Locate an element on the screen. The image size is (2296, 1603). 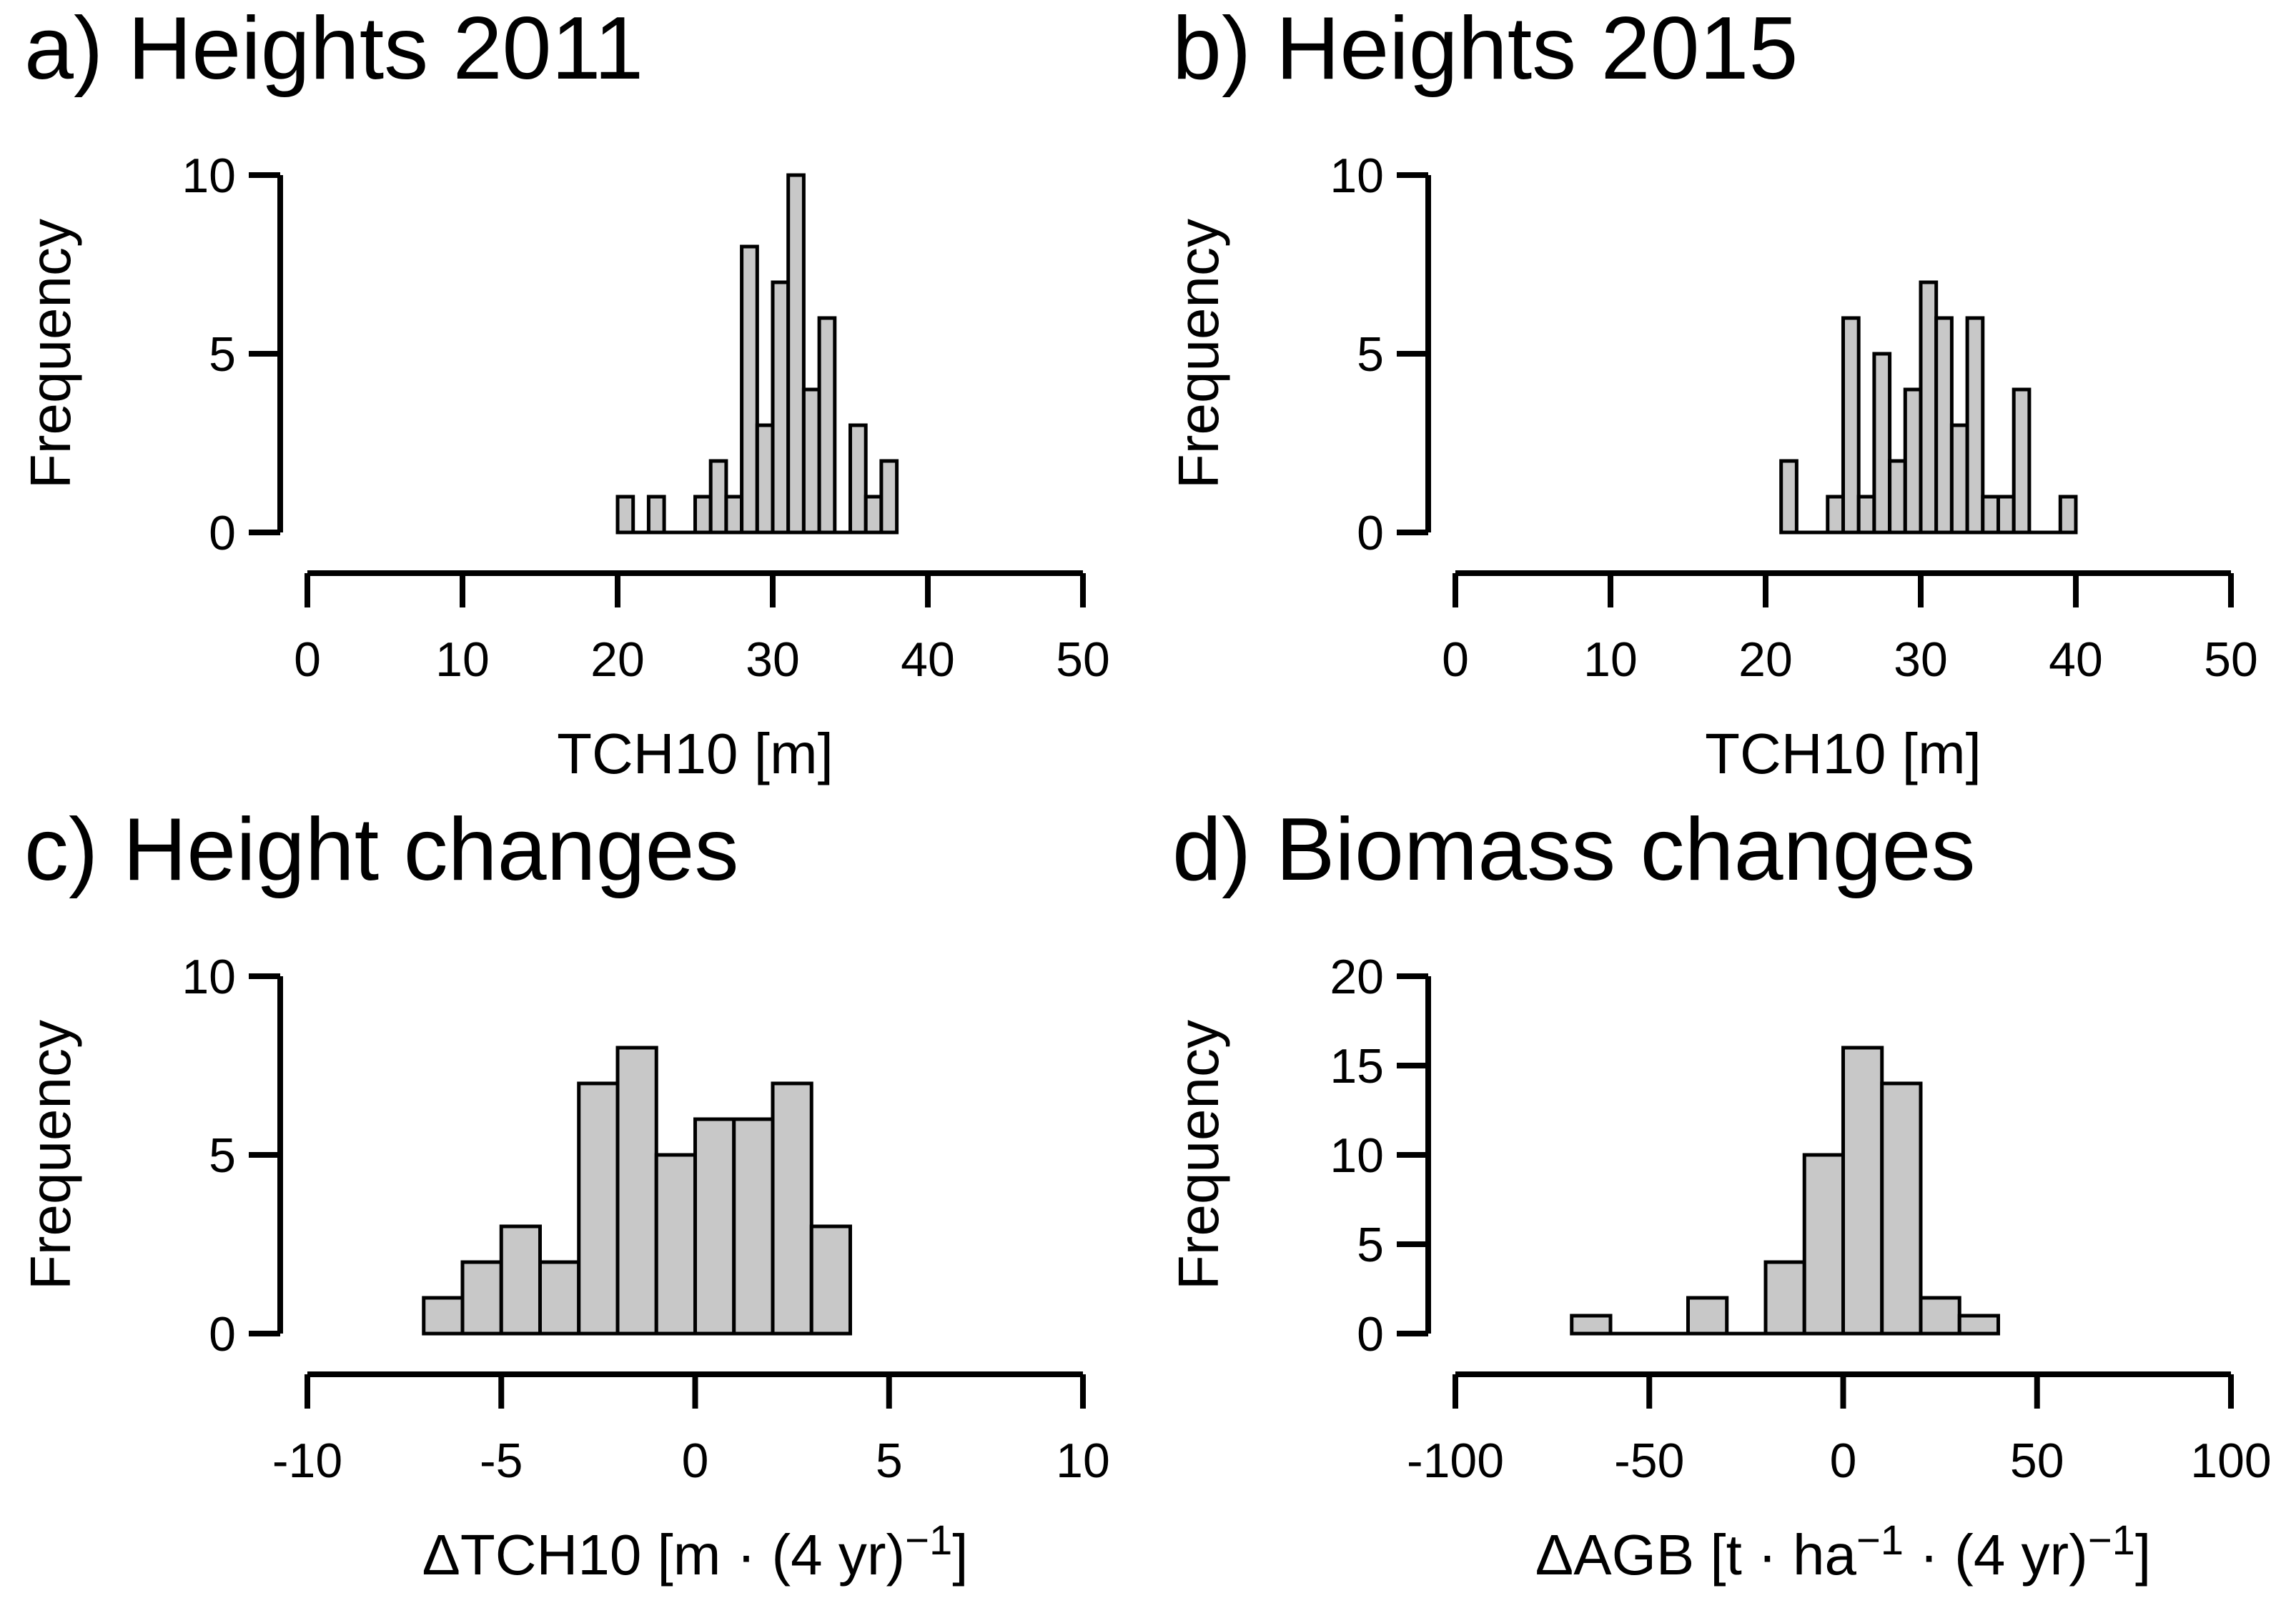
panel-title: b) Heights 2015 is located at coordinates (1485, 49).